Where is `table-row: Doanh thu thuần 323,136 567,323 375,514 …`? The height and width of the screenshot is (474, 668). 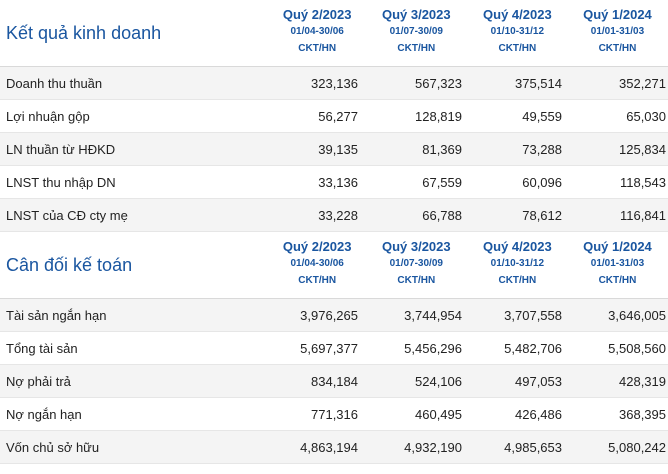
table-row: Doanh thu thuần 323,136 567,323 375,514 … is located at coordinates (334, 83).